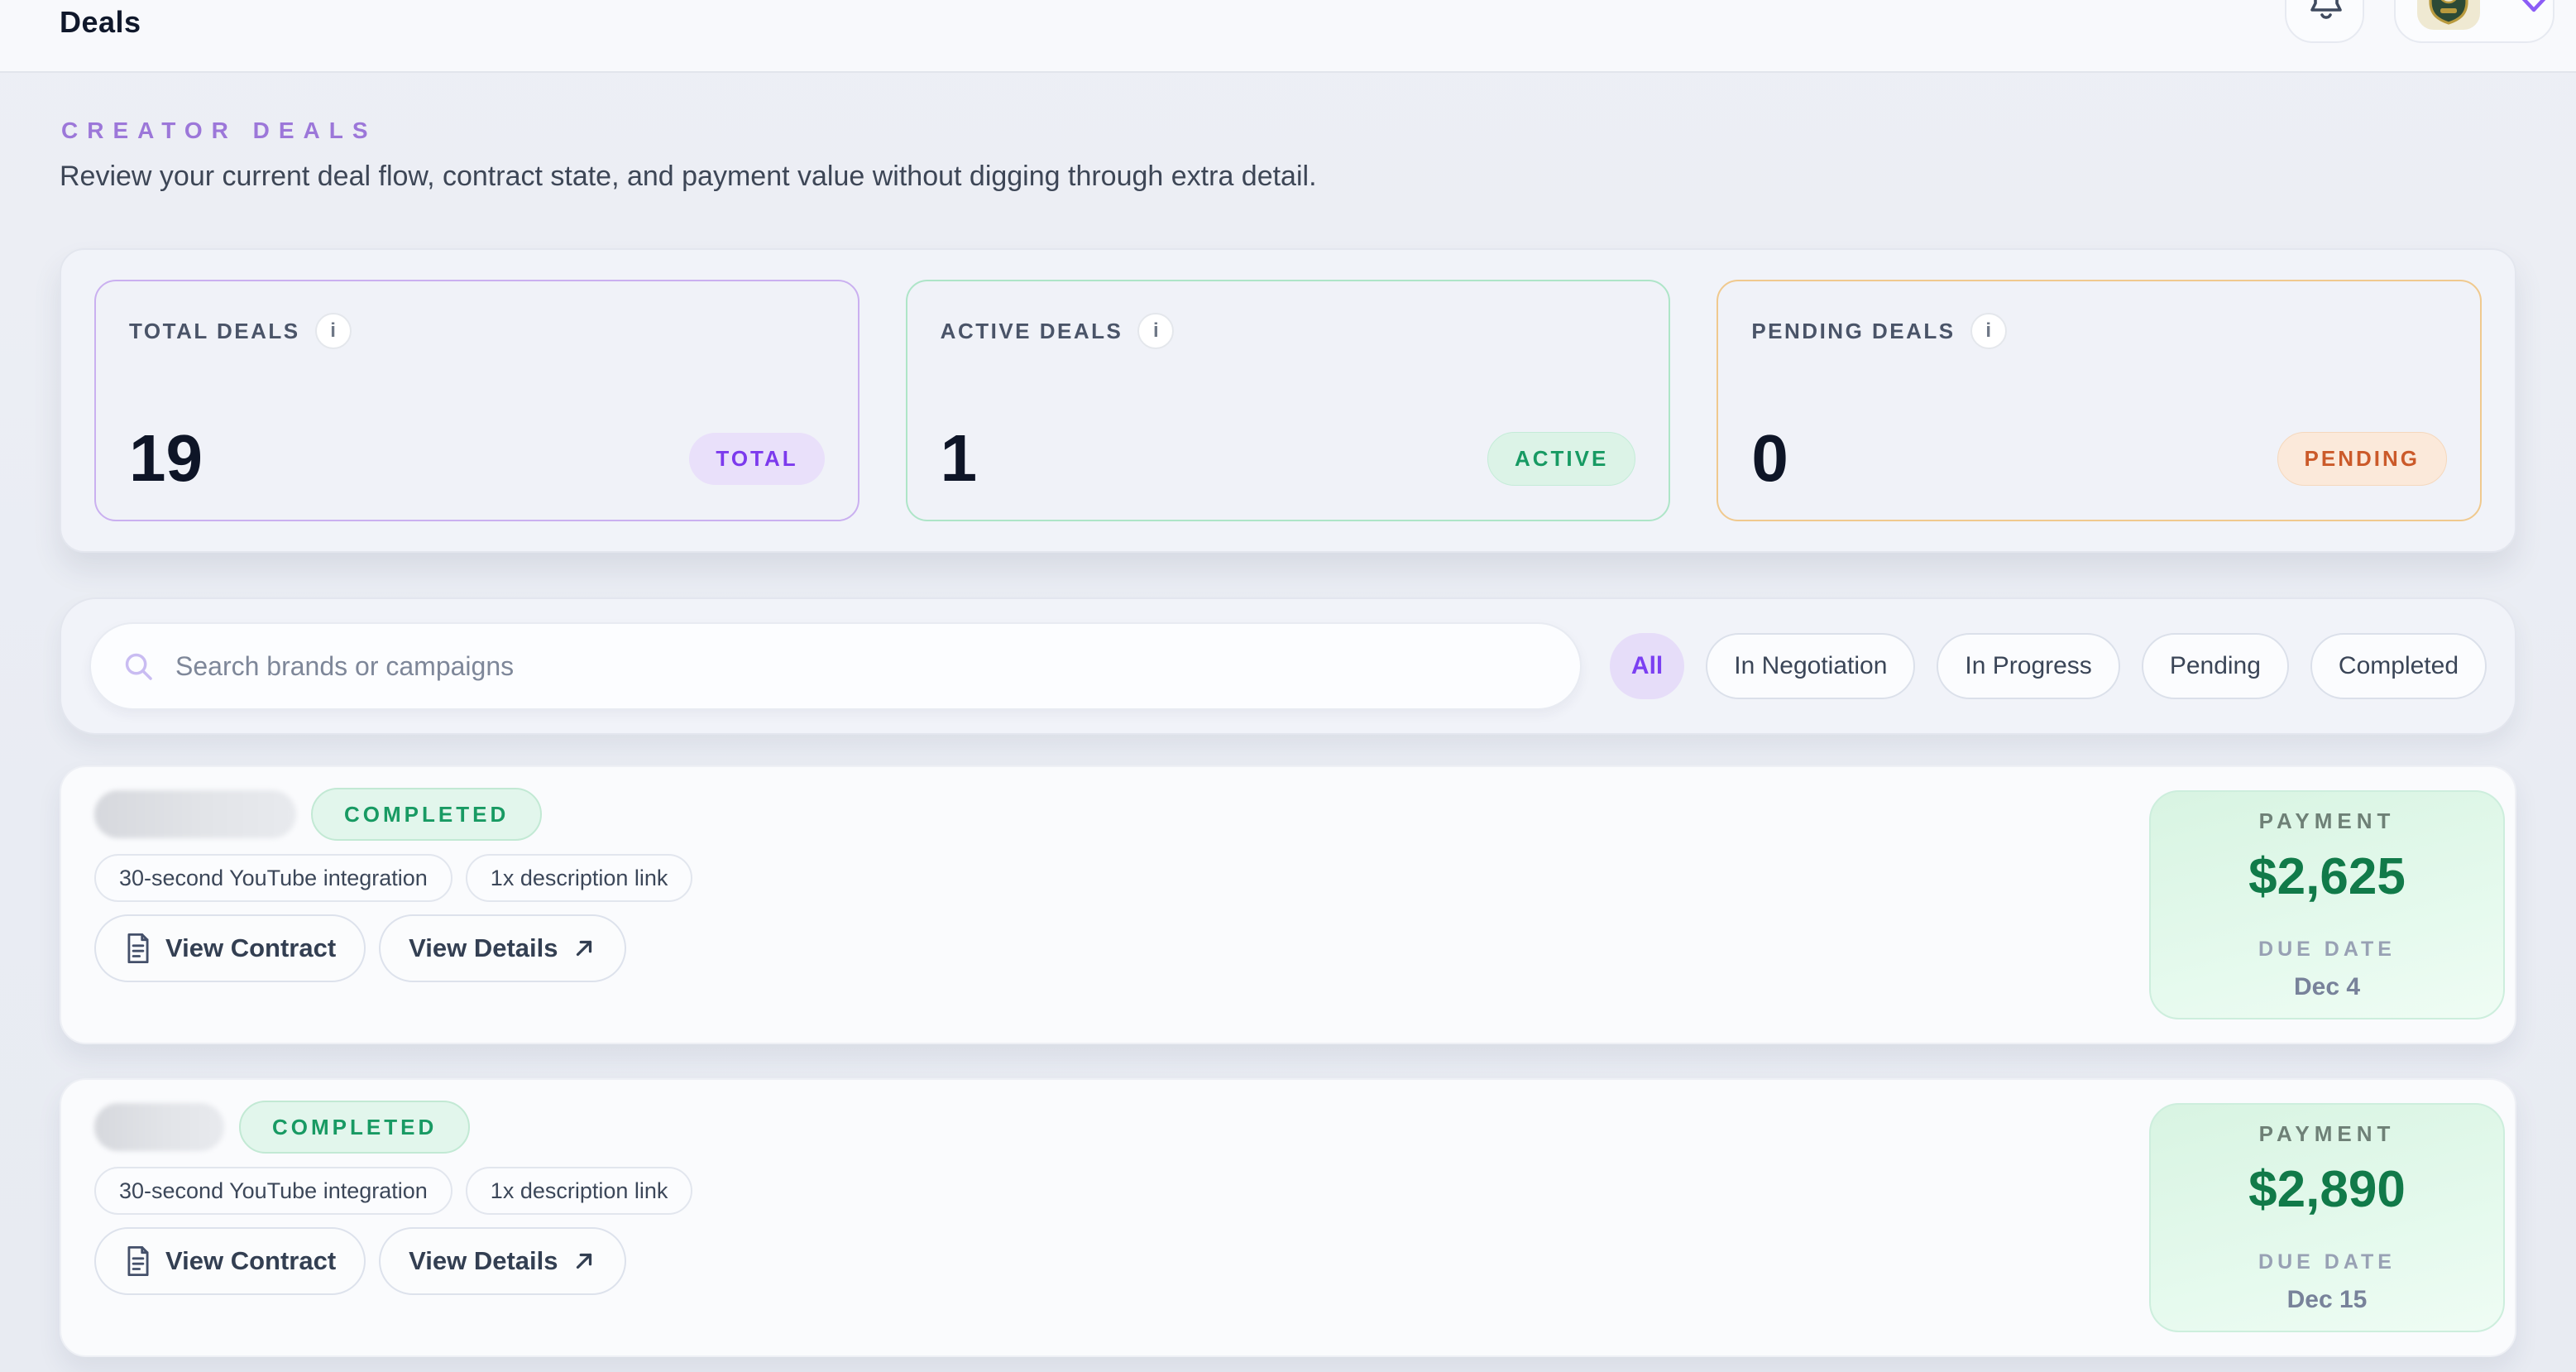 This screenshot has height=1372, width=2576. I want to click on payment-amount: $2,890, so click(2327, 1189).